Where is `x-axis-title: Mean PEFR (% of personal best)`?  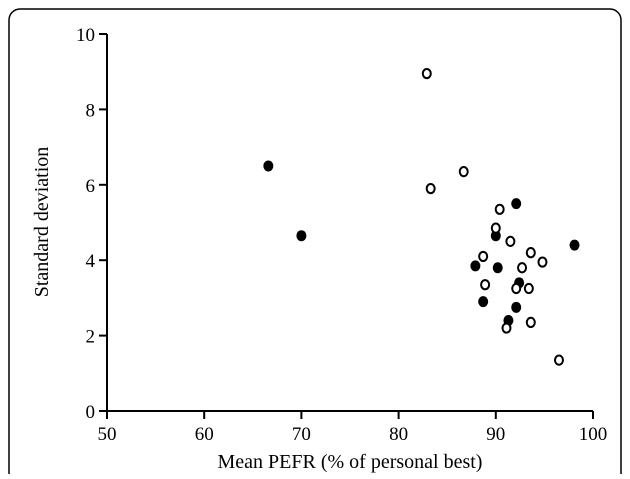 x-axis-title: Mean PEFR (% of personal best) is located at coordinates (350, 462).